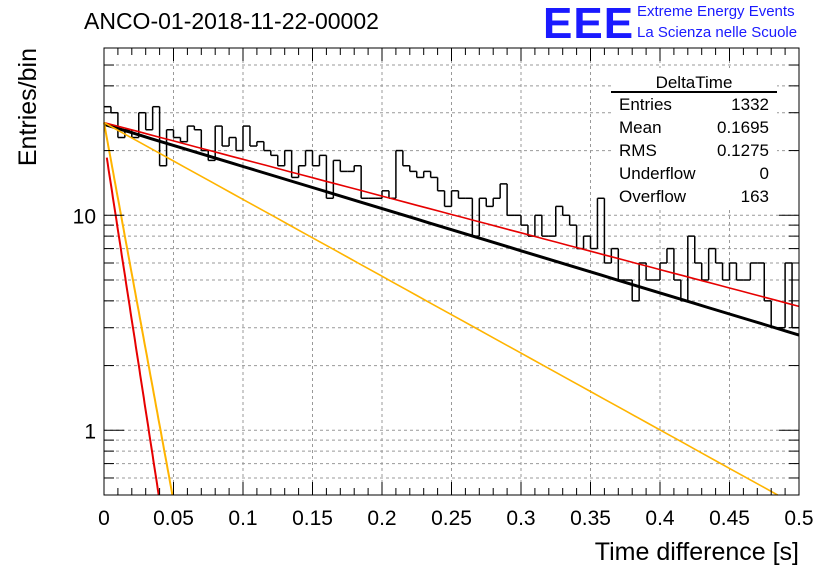 Image resolution: width=836 pixels, height=572 pixels. What do you see at coordinates (640, 127) in the screenshot?
I see `stats-label: Mean` at bounding box center [640, 127].